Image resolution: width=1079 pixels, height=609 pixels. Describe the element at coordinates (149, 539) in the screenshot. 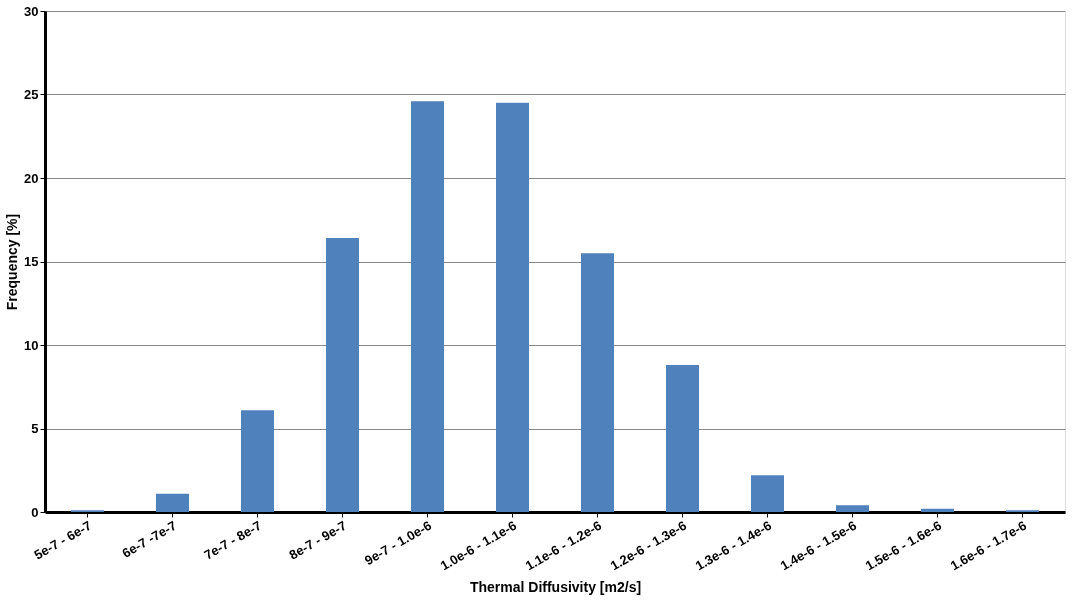

I see `x-tick-label: 6e-7 -7e-7` at that location.